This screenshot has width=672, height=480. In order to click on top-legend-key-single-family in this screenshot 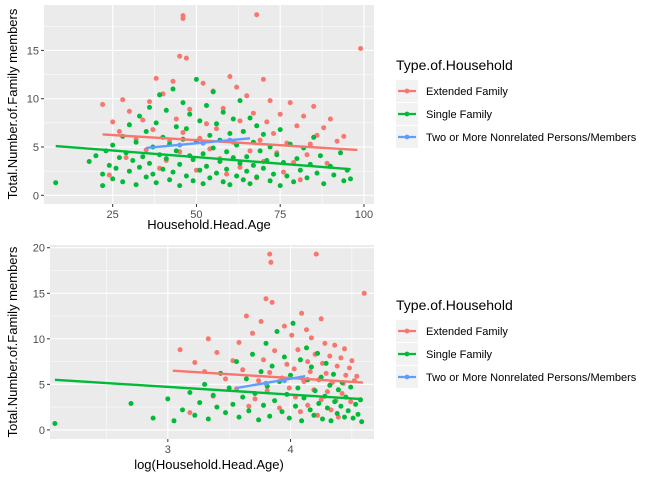, I will do `click(407, 114)`.